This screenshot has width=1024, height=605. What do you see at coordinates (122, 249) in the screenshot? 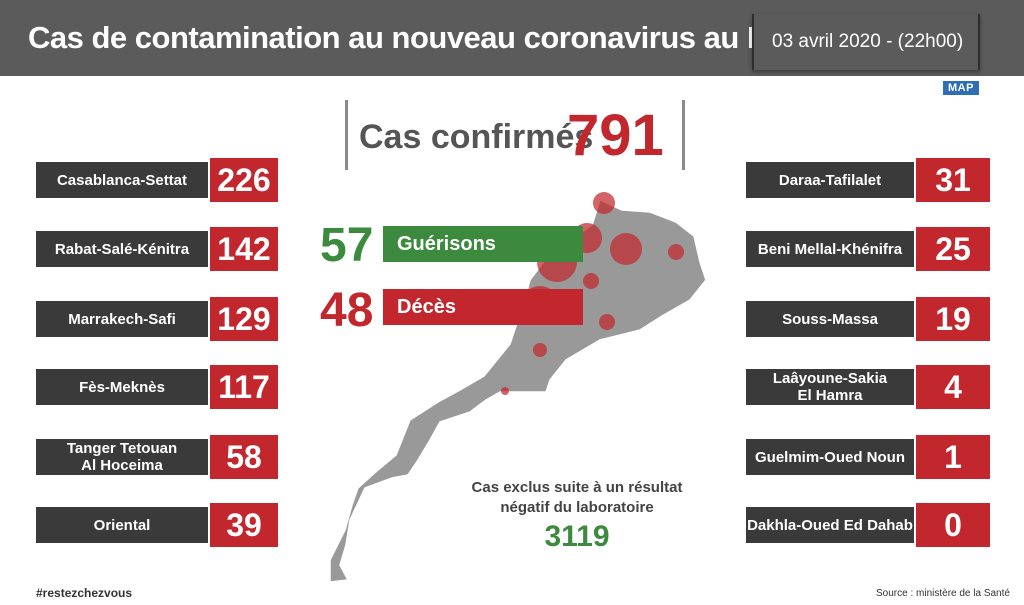
I see `region-name: Rabat-Salé-Kénitra` at bounding box center [122, 249].